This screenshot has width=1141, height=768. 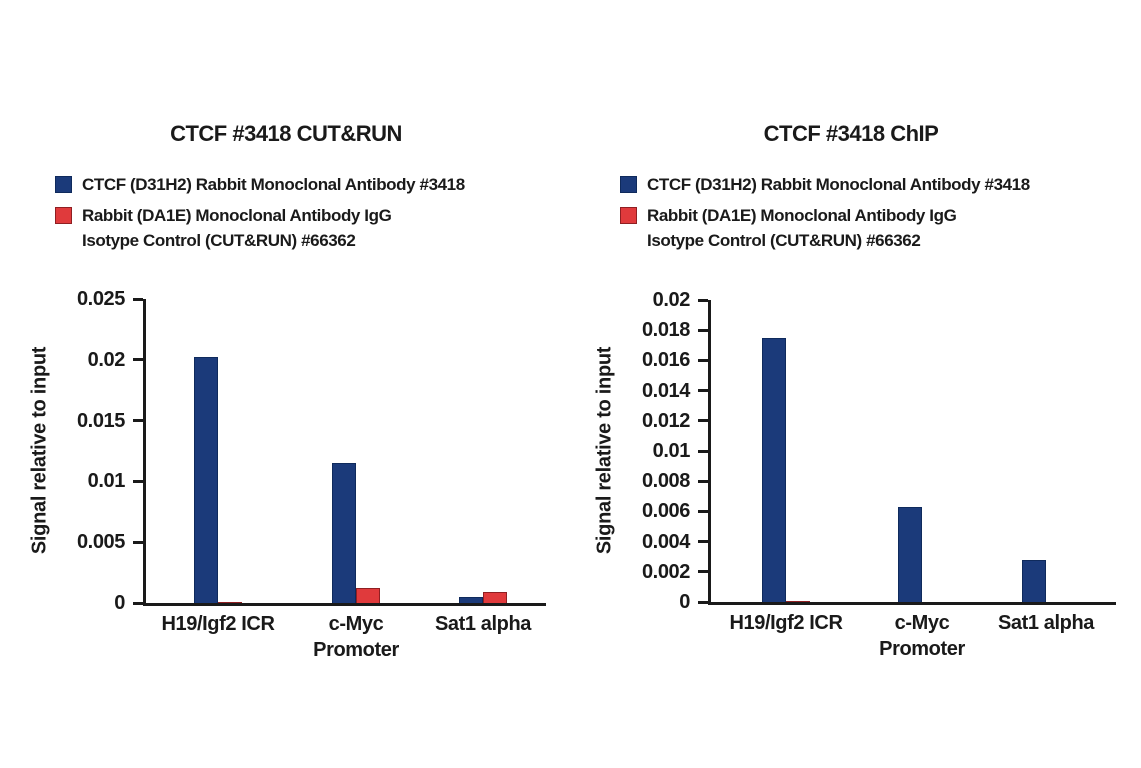 I want to click on chart-title: CTCF #3418 CUT&RUN, so click(x=286, y=134).